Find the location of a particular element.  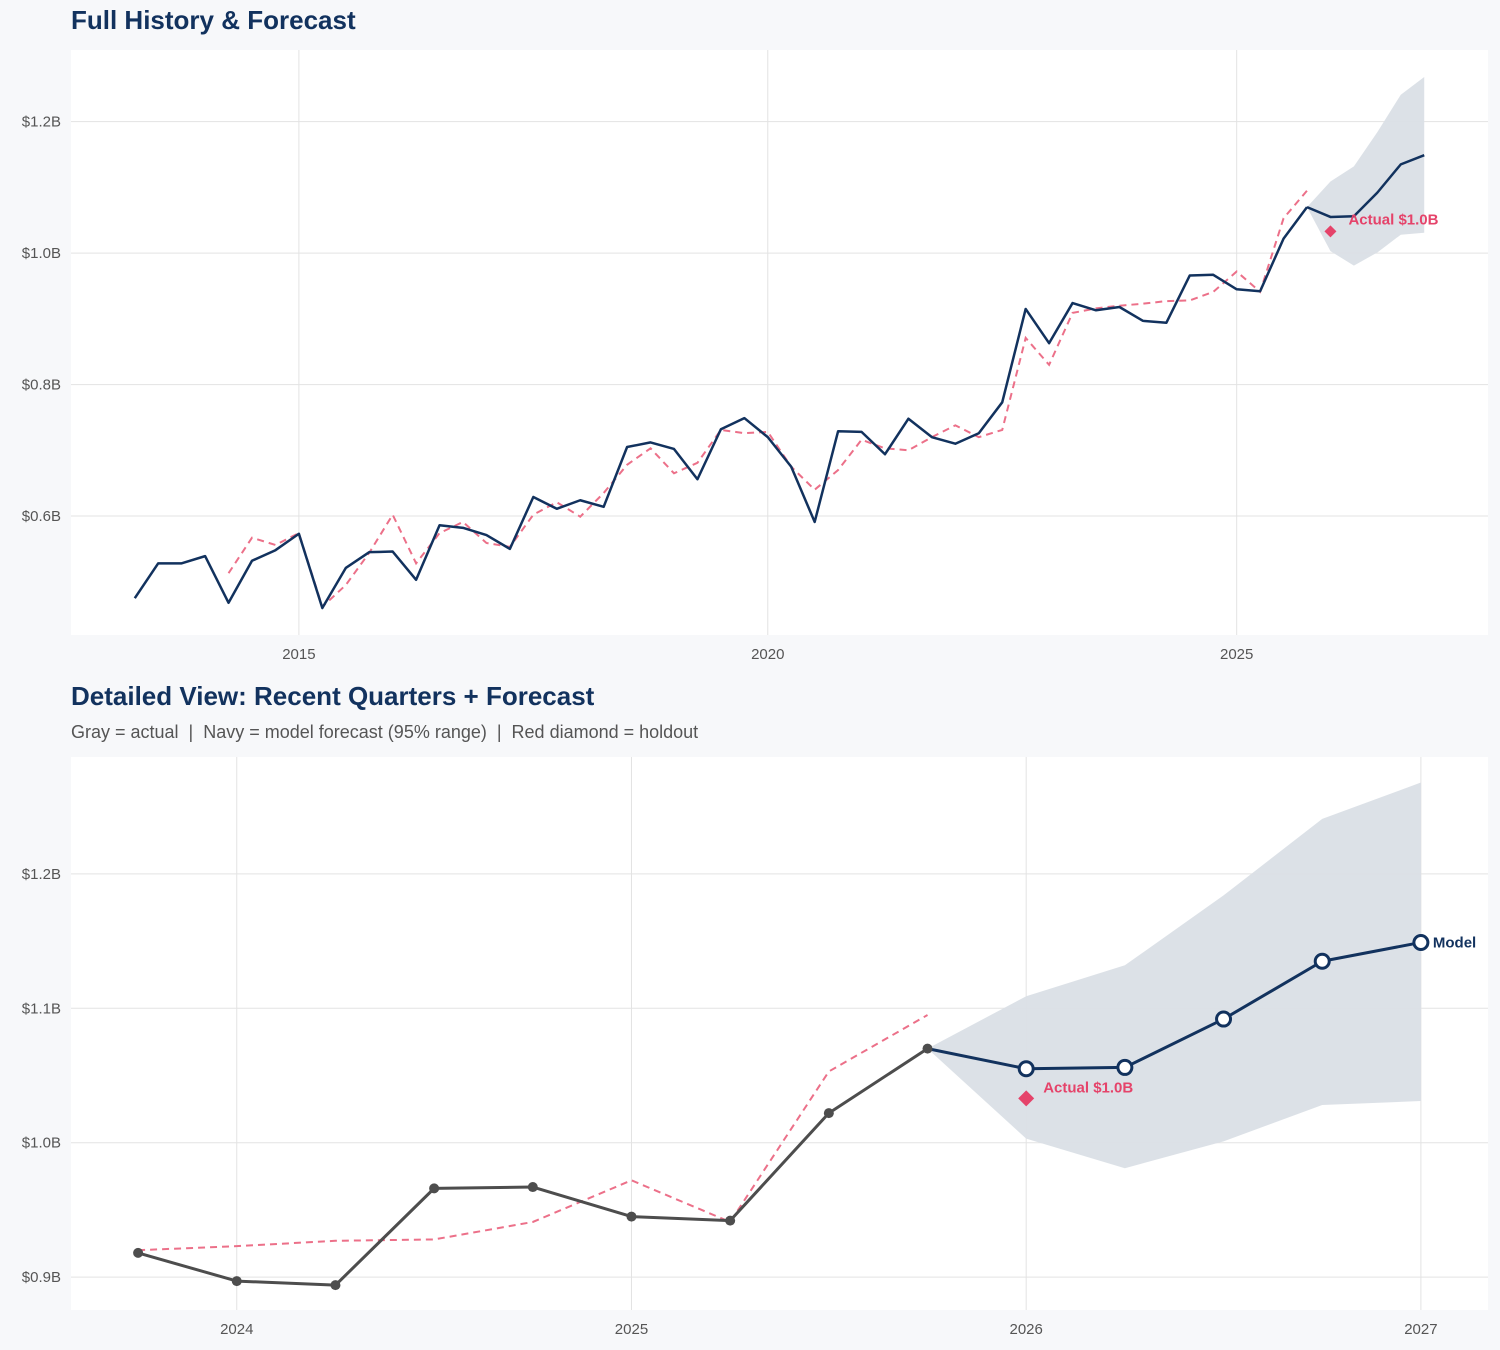

y-tick-label: $0.6B is located at coordinates (41, 516).